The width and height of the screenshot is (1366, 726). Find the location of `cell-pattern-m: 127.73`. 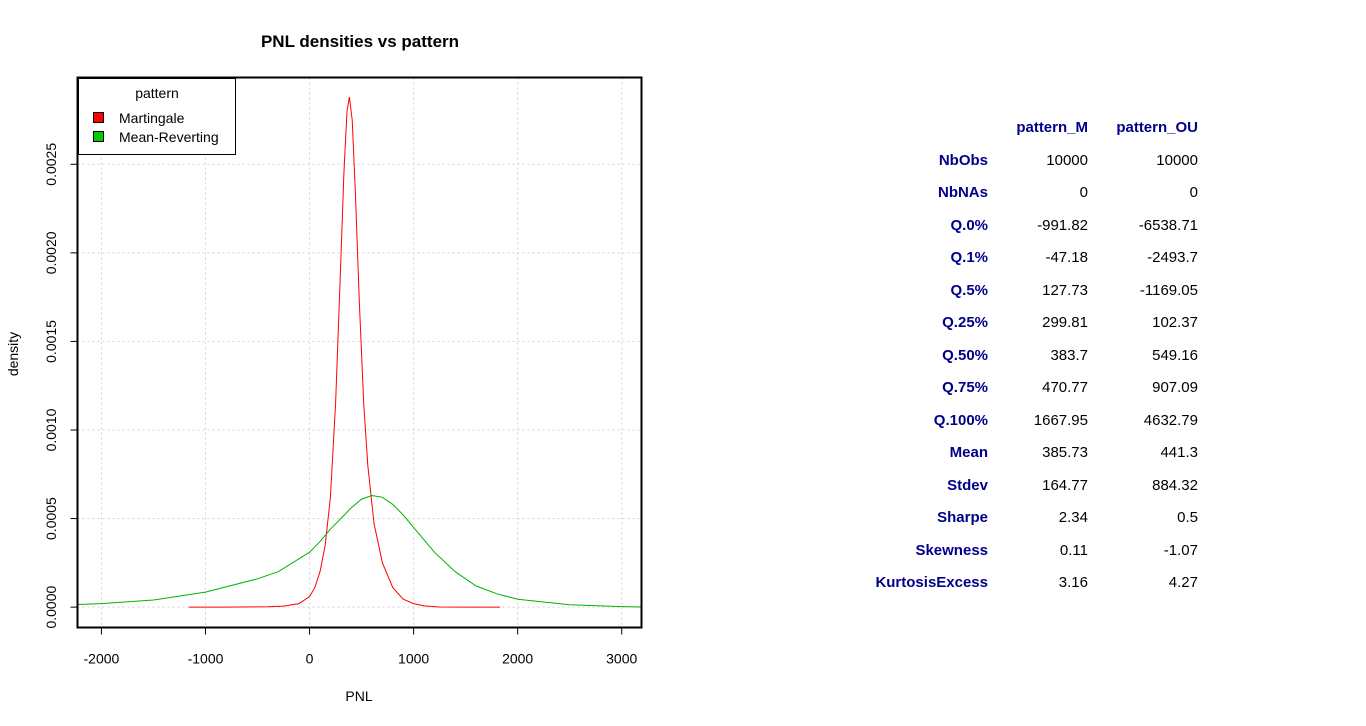

cell-pattern-m: 127.73 is located at coordinates (1065, 290).